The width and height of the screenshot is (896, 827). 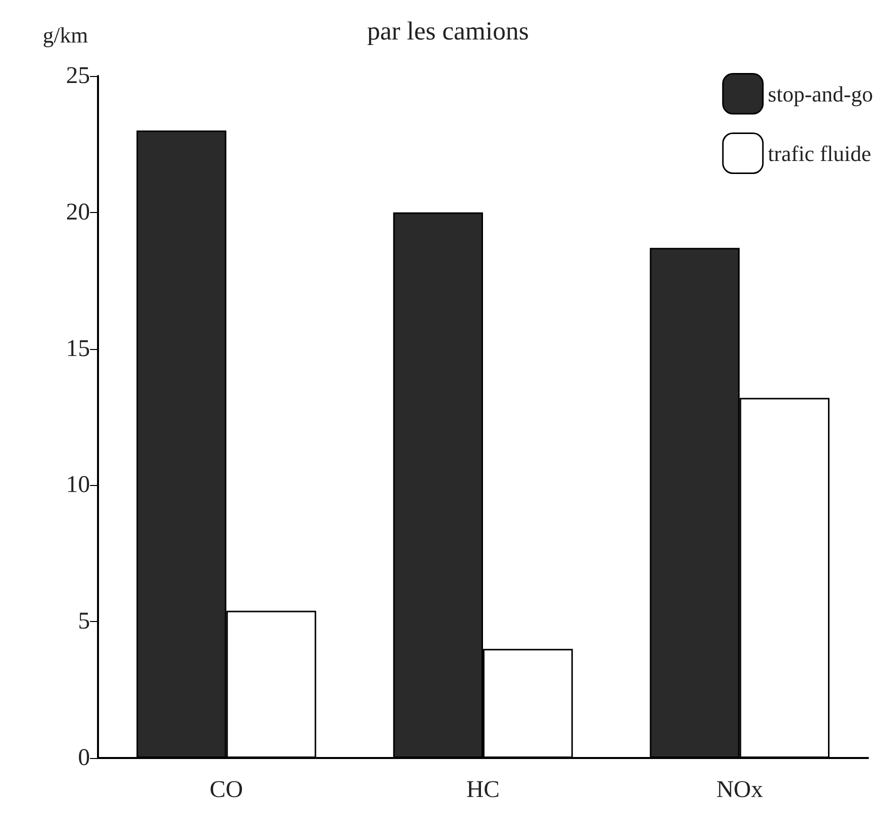 What do you see at coordinates (84, 758) in the screenshot?
I see `y-tick-label: 0` at bounding box center [84, 758].